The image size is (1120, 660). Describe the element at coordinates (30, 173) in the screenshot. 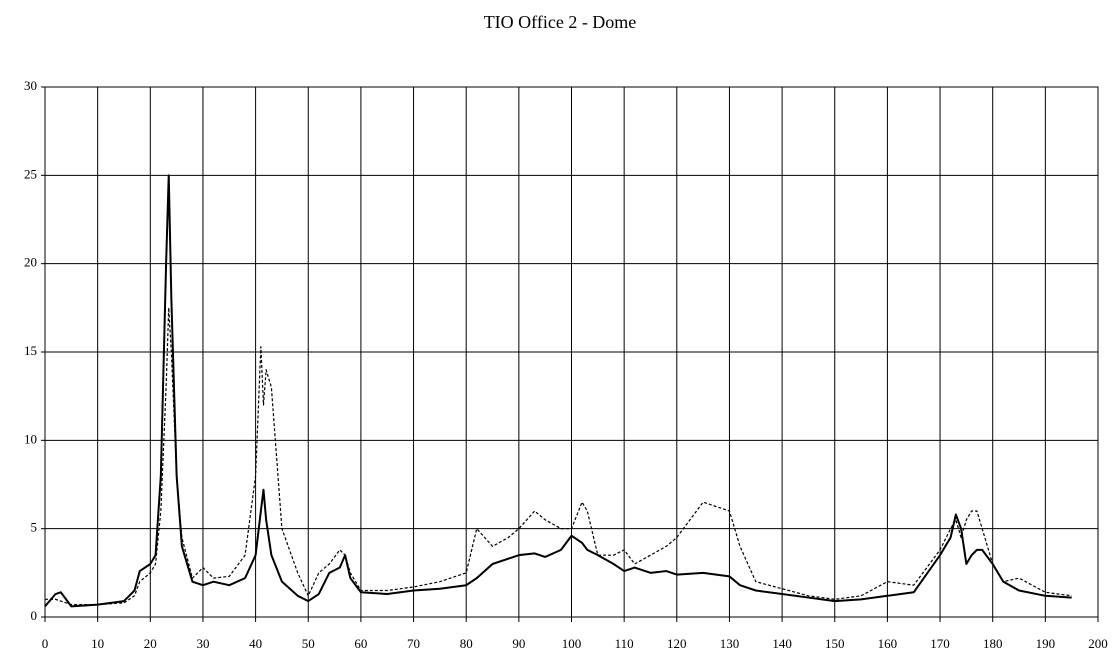

I see `y-tick-label: 25` at that location.